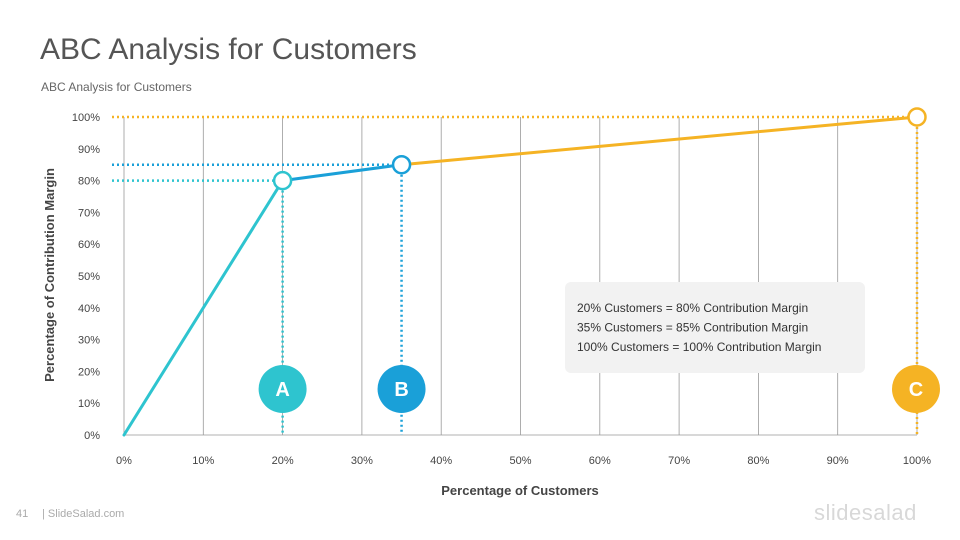  What do you see at coordinates (89, 213) in the screenshot?
I see `y-tick-label: 70%` at bounding box center [89, 213].